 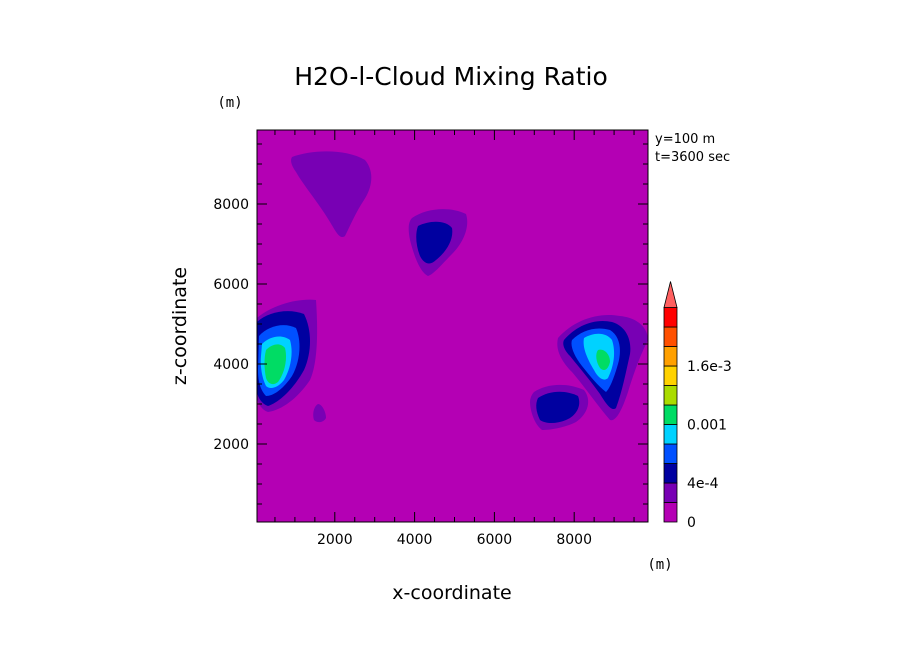 I want to click on y-tick-label: 4000, so click(x=231, y=365).